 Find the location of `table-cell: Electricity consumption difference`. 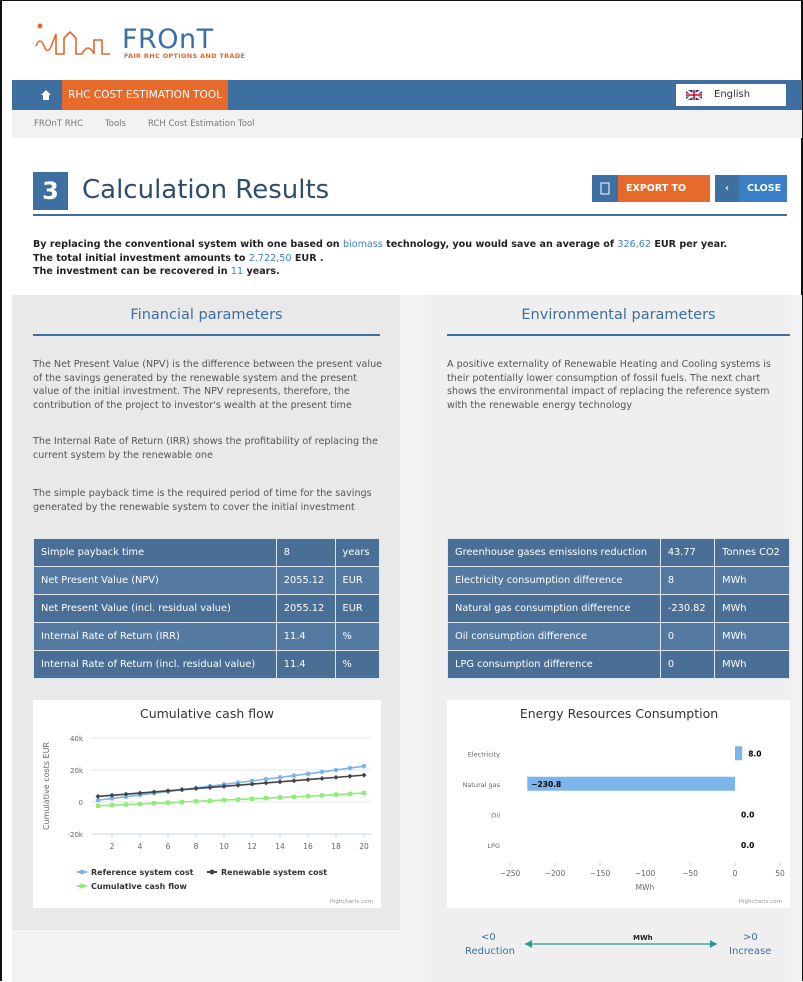

table-cell: Electricity consumption difference is located at coordinates (554, 580).